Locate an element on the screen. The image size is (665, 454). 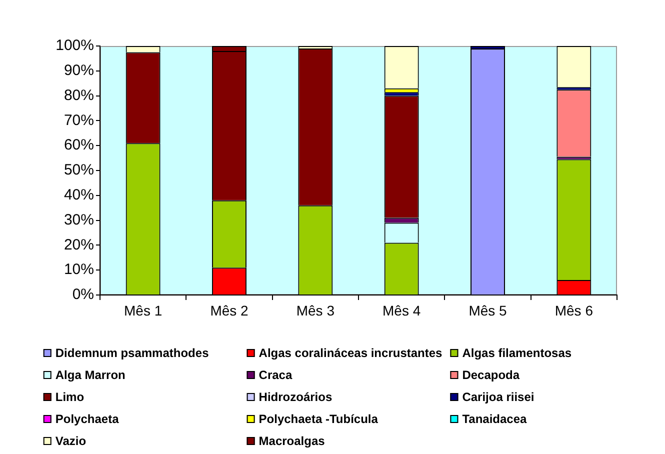
y-tick-label: 50% is located at coordinates (79, 170).